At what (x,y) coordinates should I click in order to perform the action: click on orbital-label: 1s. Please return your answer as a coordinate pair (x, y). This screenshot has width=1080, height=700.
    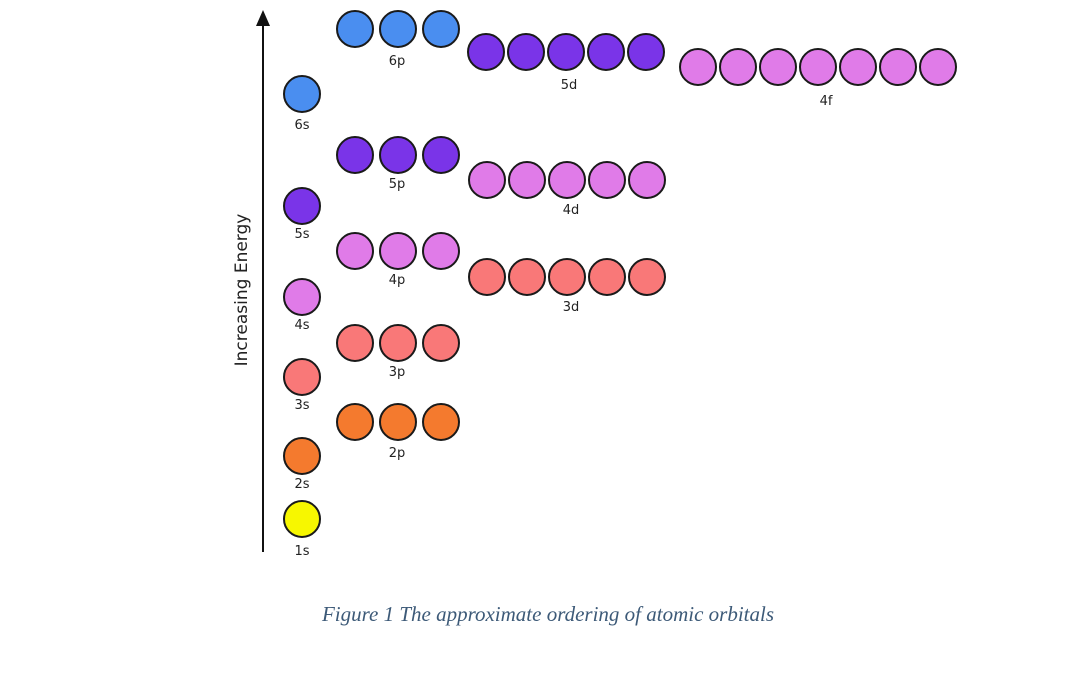
    Looking at the image, I should click on (302, 551).